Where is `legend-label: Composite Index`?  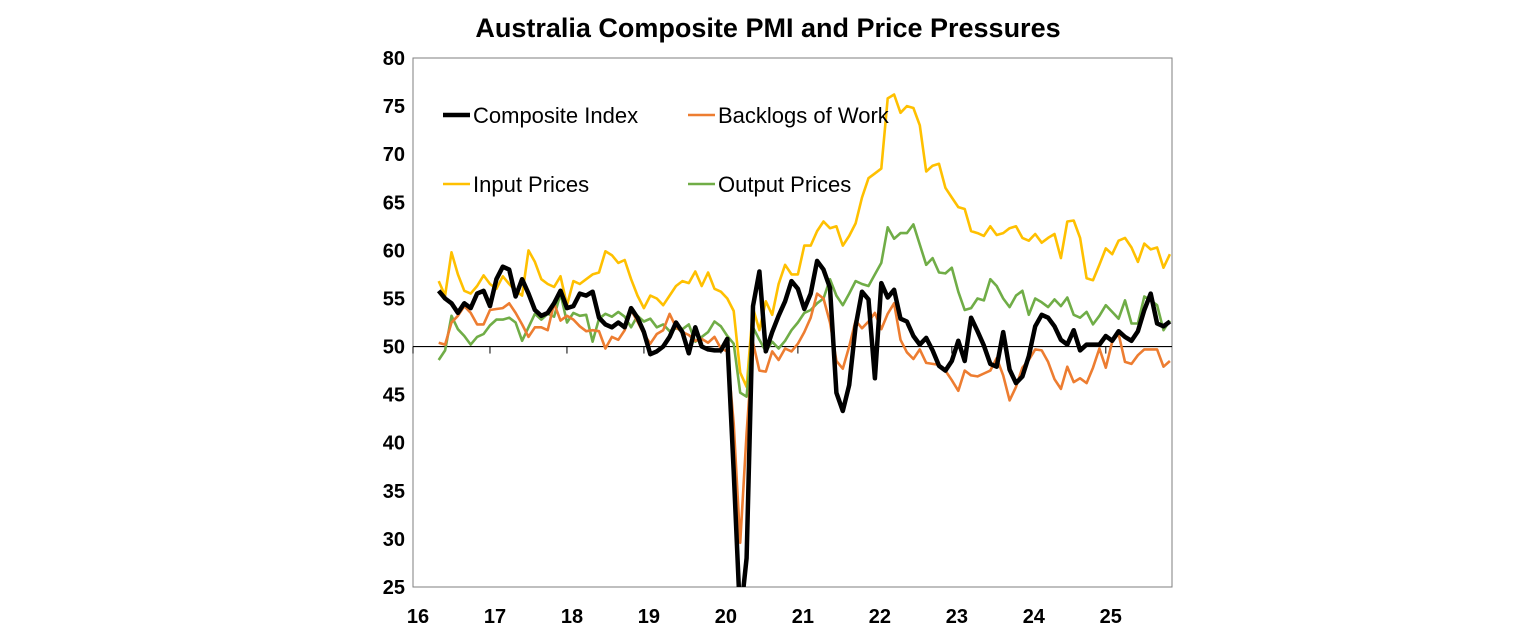 legend-label: Composite Index is located at coordinates (555, 115).